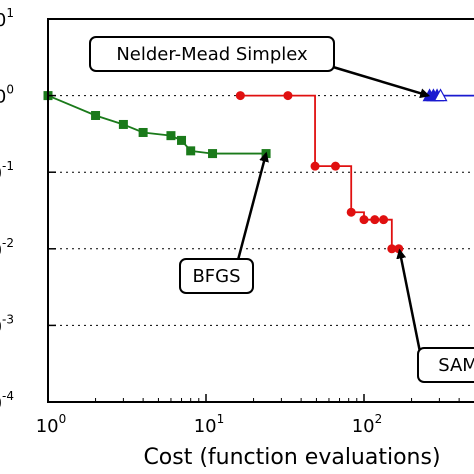  What do you see at coordinates (7, 401) in the screenshot?
I see `y-tick-label: 10-4` at bounding box center [7, 401].